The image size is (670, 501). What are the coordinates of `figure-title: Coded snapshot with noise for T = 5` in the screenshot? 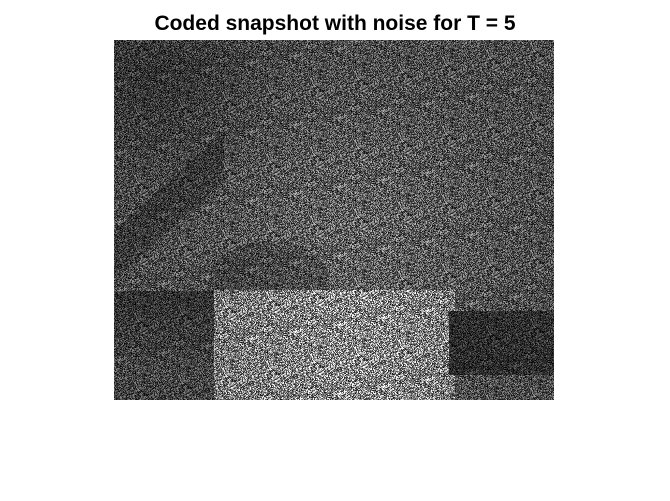 It's located at (335, 23).